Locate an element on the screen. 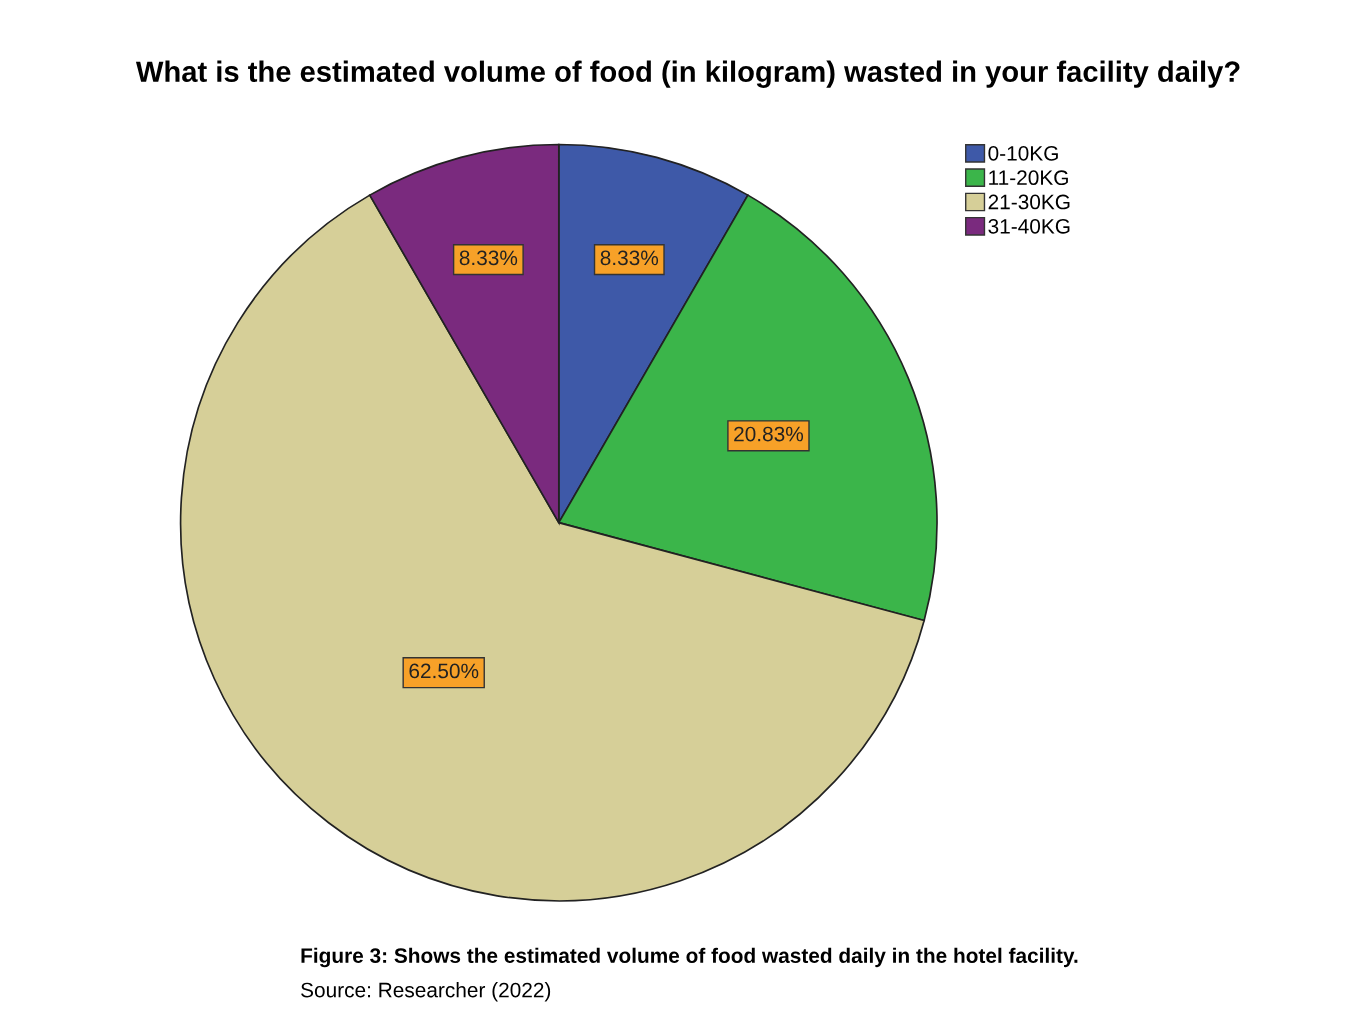 This screenshot has height=1010, width=1358. caption: Figure 3: Shows the estimated volume of food wasted daily in the hotel facility. is located at coordinates (689, 957).